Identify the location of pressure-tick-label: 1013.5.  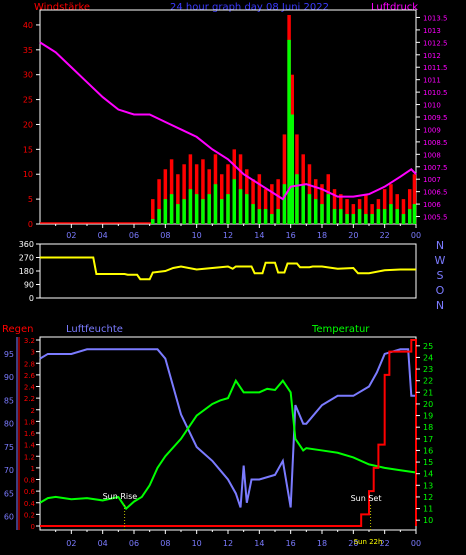
(435, 18).